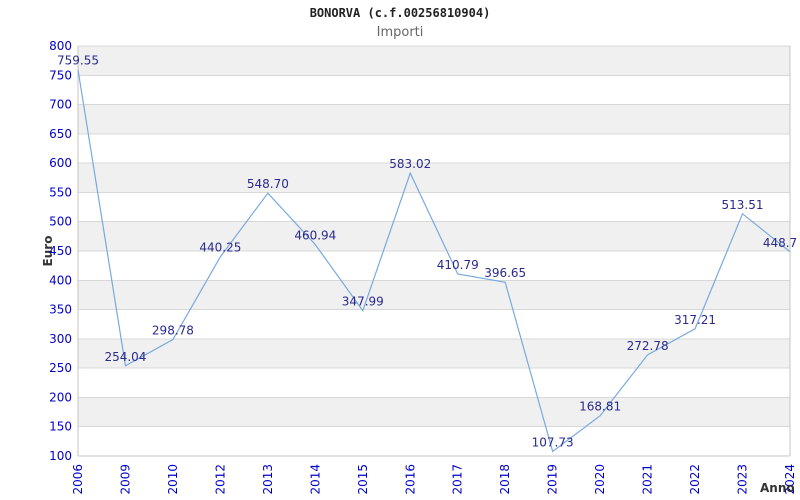  I want to click on x-tick-label: 2006, so click(78, 479).